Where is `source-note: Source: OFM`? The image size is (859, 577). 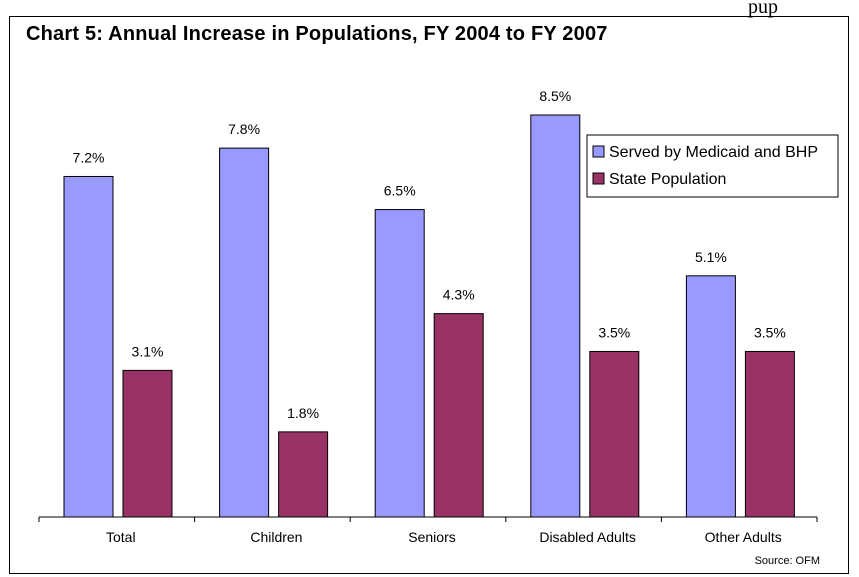
source-note: Source: OFM is located at coordinates (787, 561).